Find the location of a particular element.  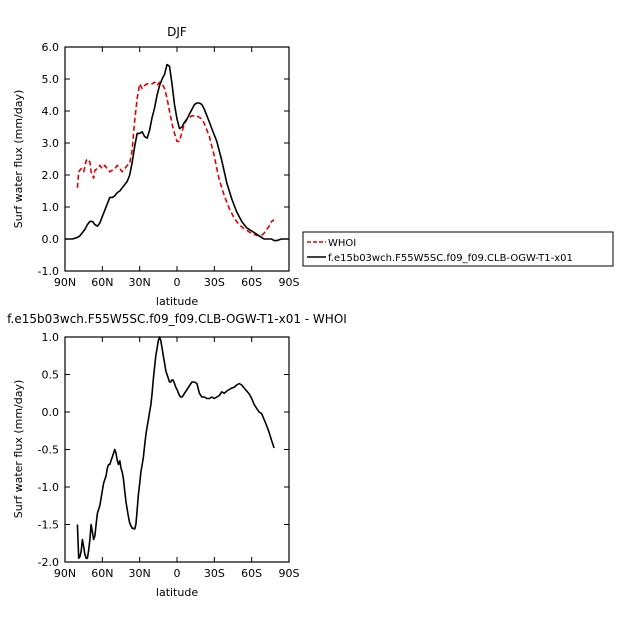

bottom-plot-frame is located at coordinates (177, 449).